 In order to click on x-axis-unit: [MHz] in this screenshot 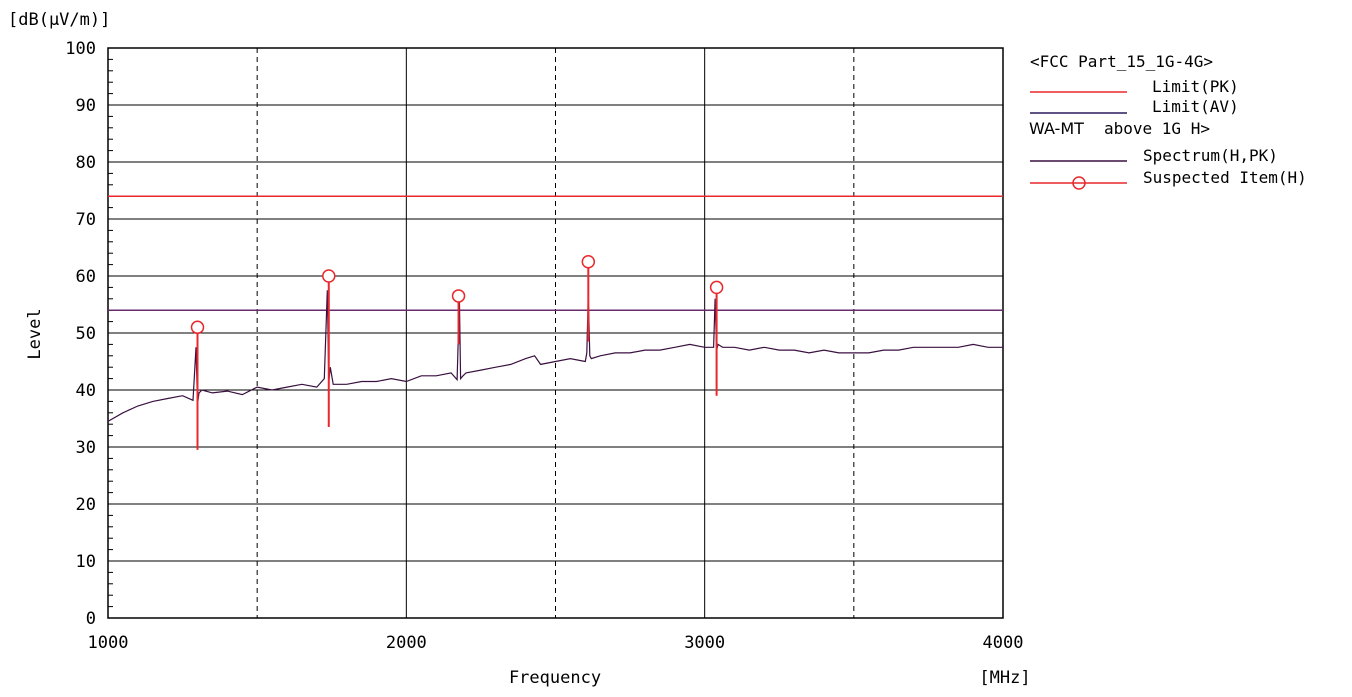, I will do `click(1004, 678)`.